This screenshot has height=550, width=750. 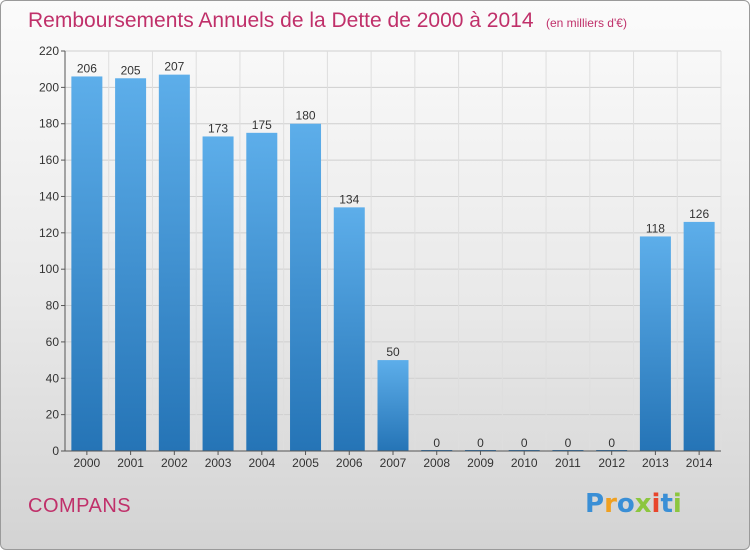 What do you see at coordinates (49, 51) in the screenshot?
I see `y-tick-label: 220` at bounding box center [49, 51].